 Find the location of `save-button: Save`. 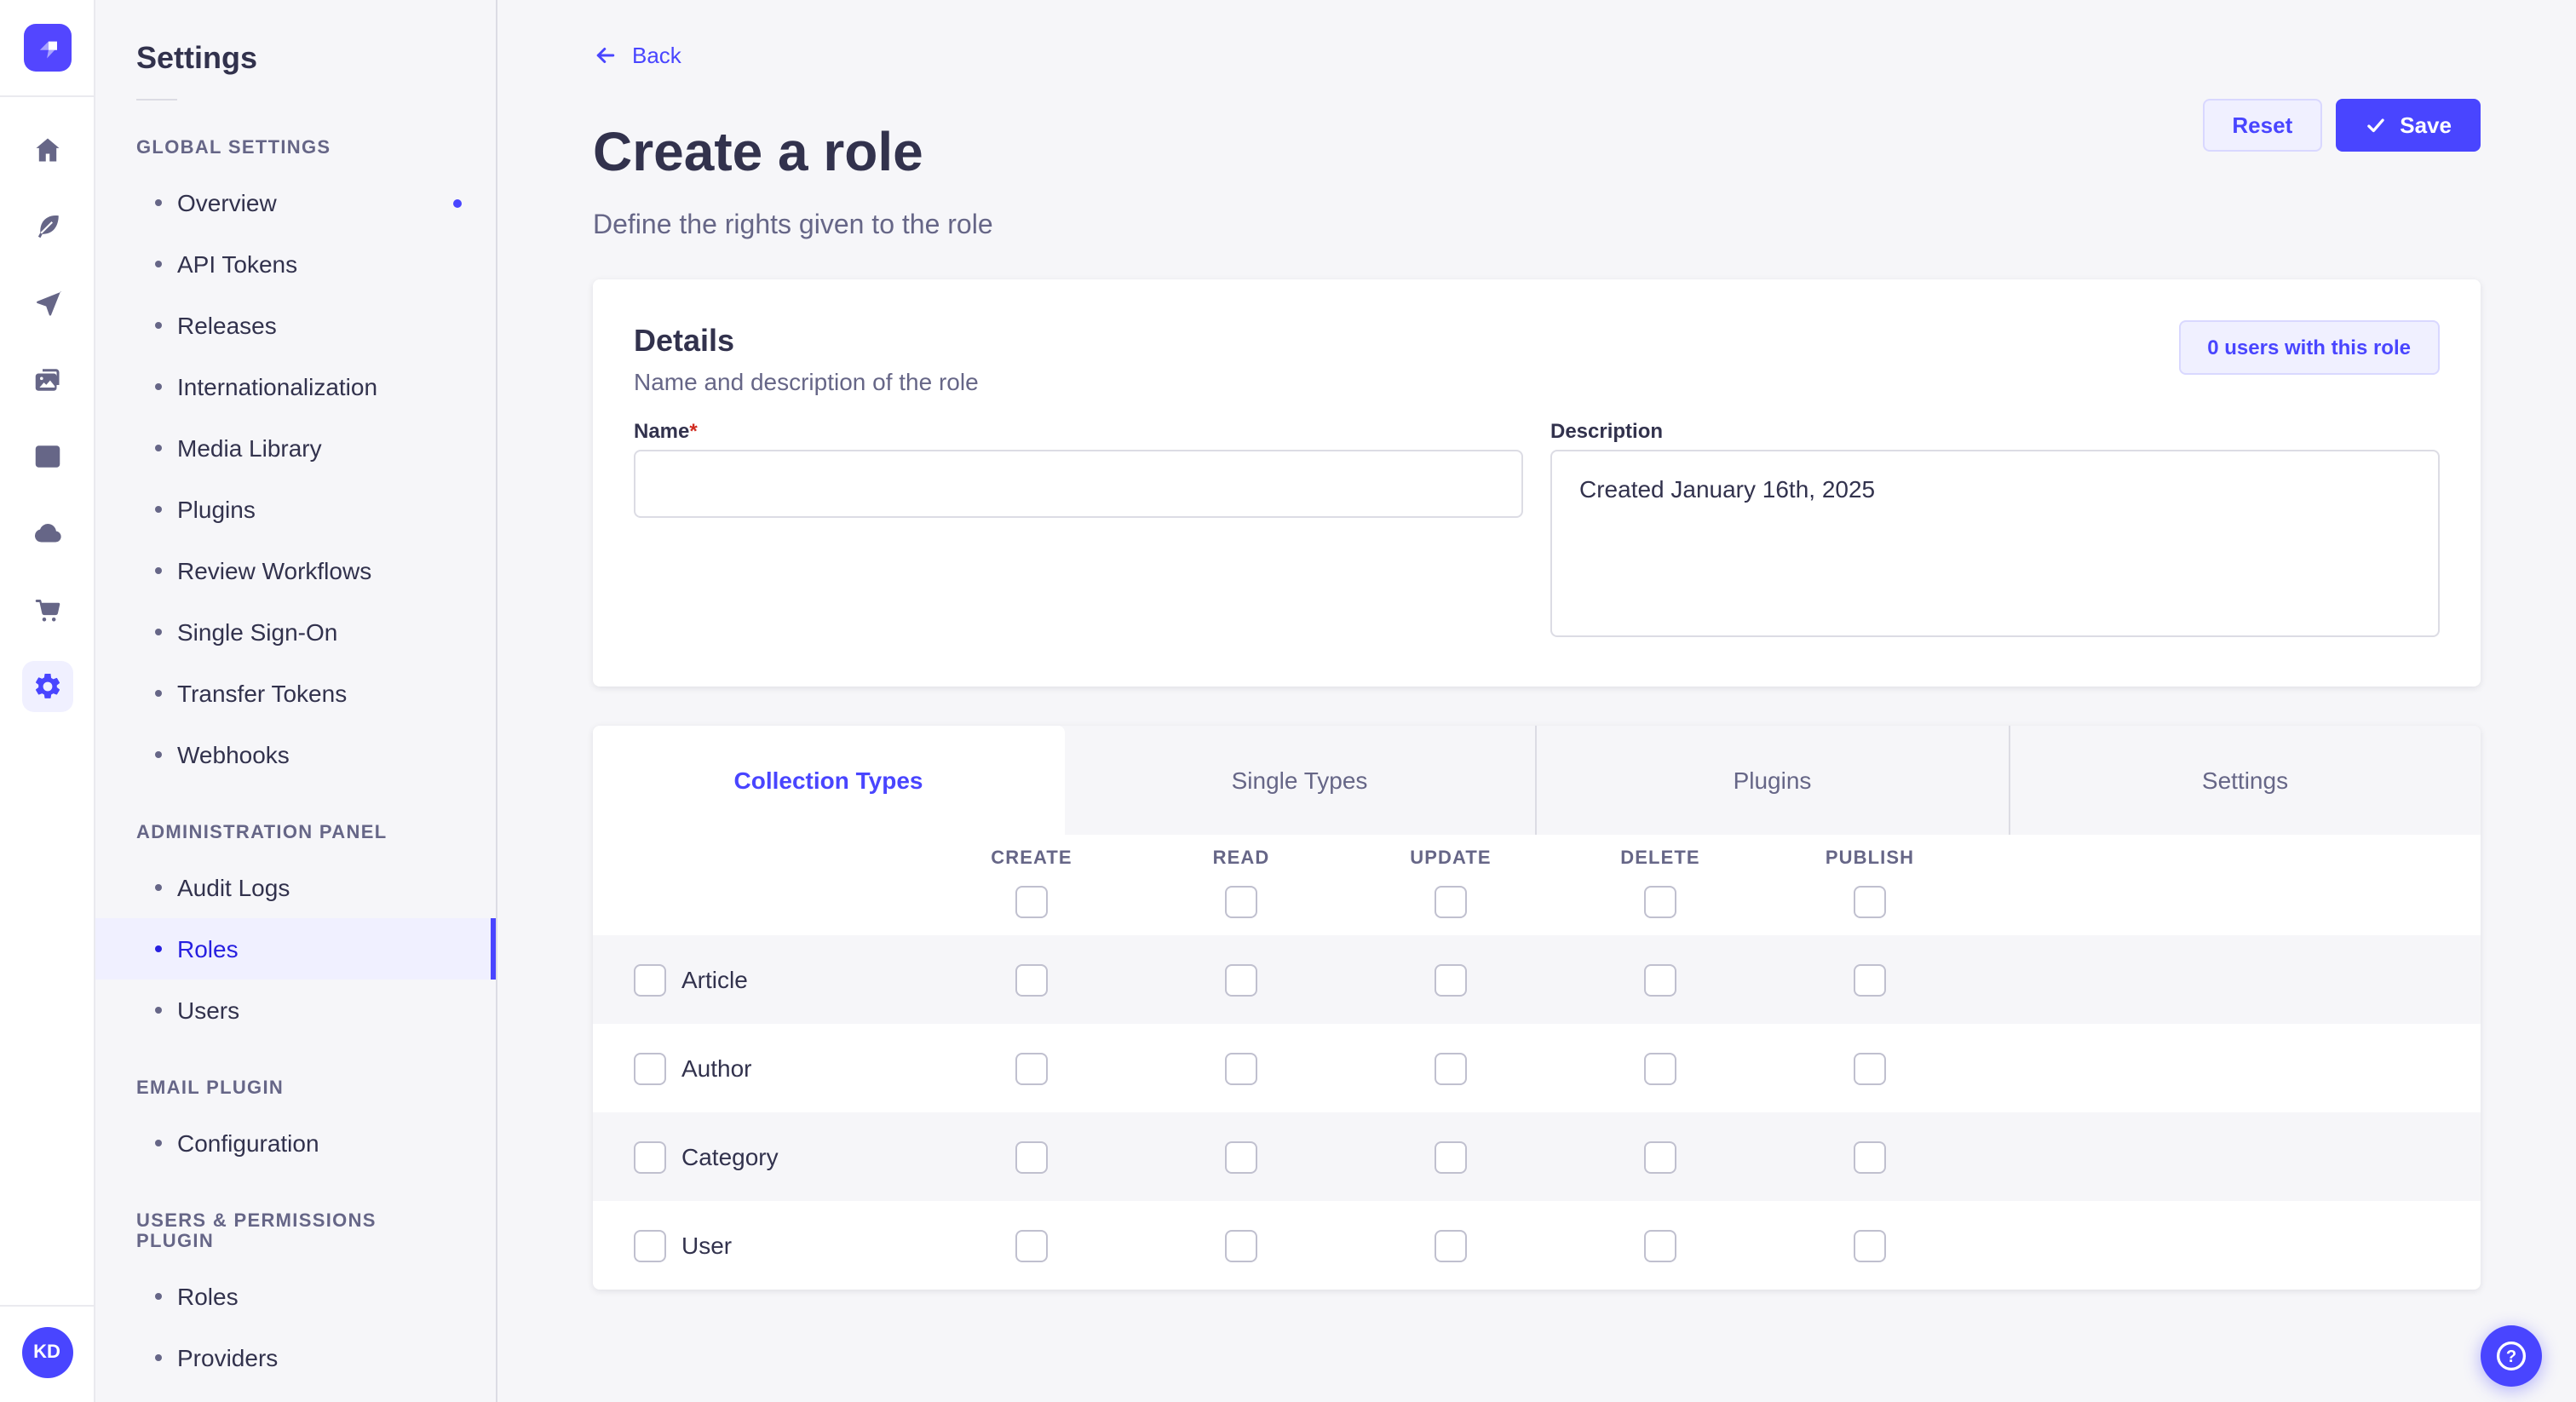

save-button: Save is located at coordinates (2408, 125).